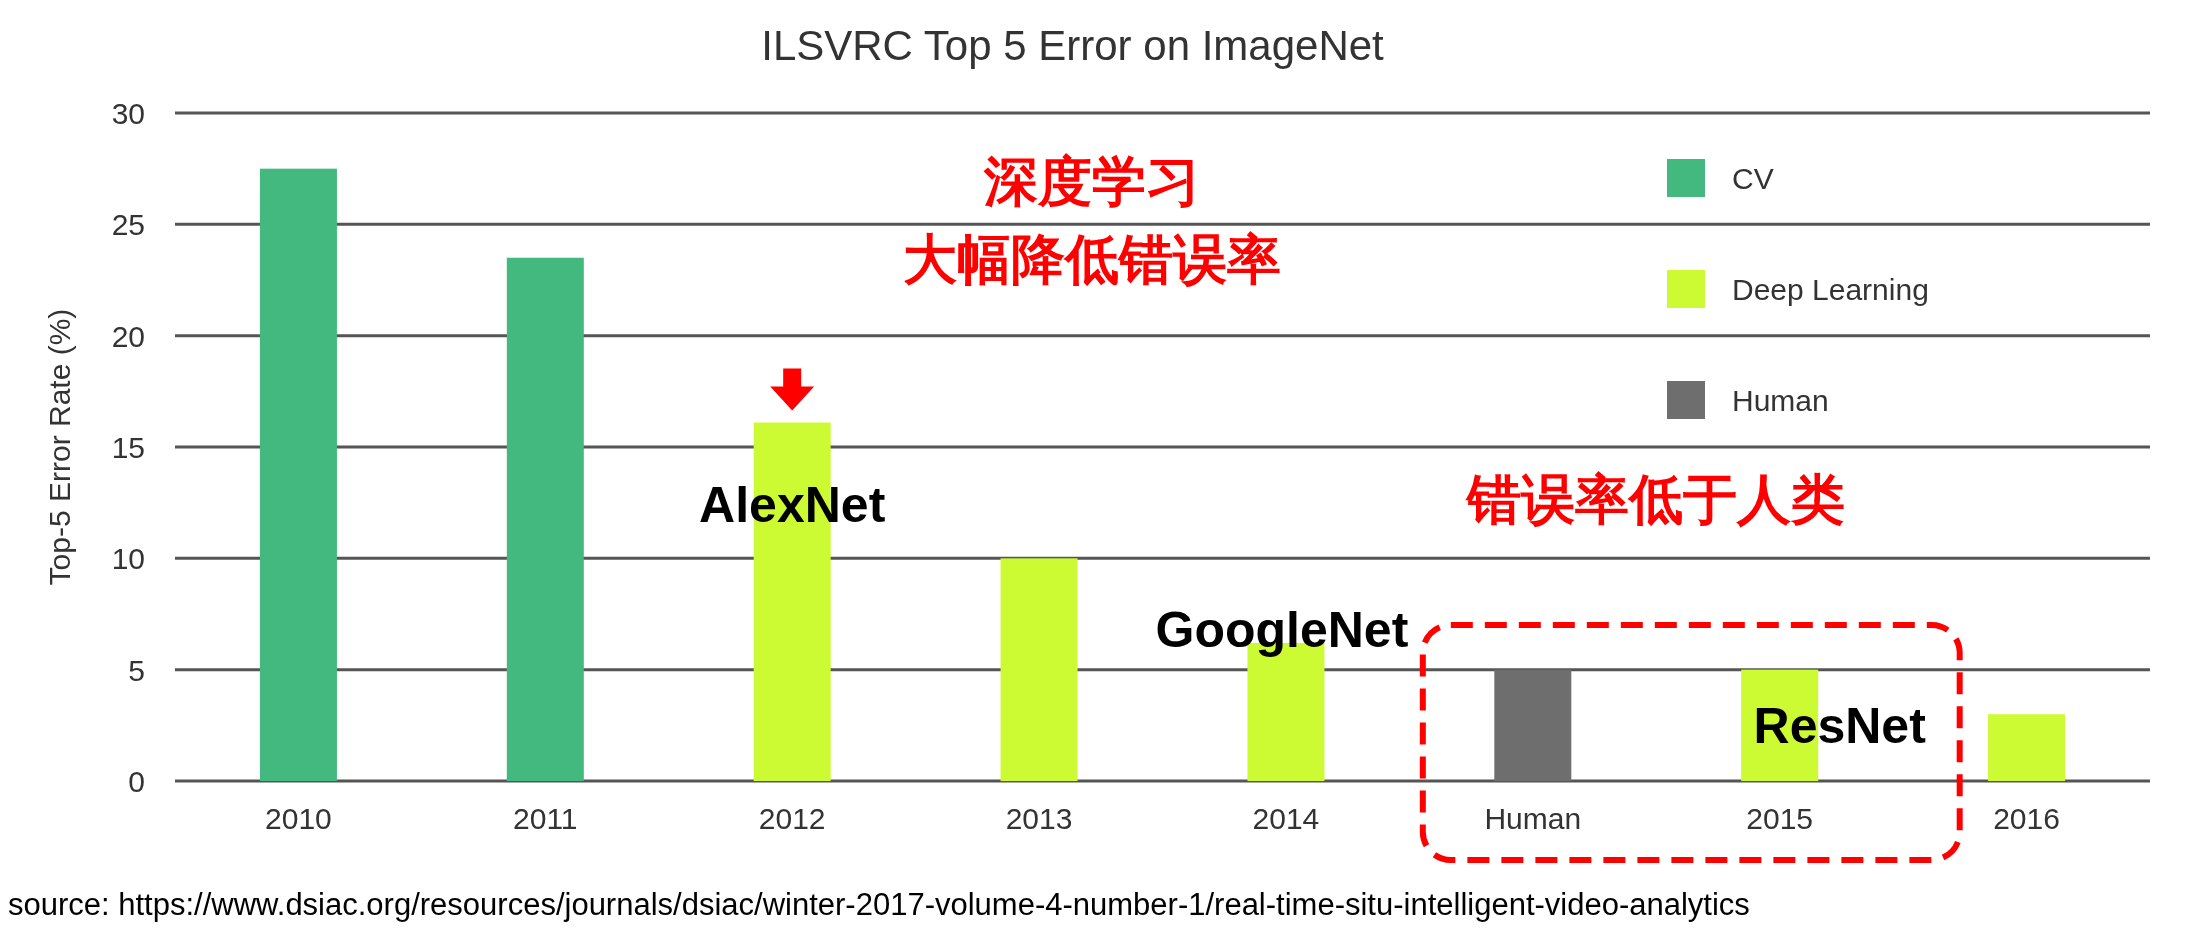 The width and height of the screenshot is (2211, 945). What do you see at coordinates (128, 113) in the screenshot?
I see `y-tick-label: 30` at bounding box center [128, 113].